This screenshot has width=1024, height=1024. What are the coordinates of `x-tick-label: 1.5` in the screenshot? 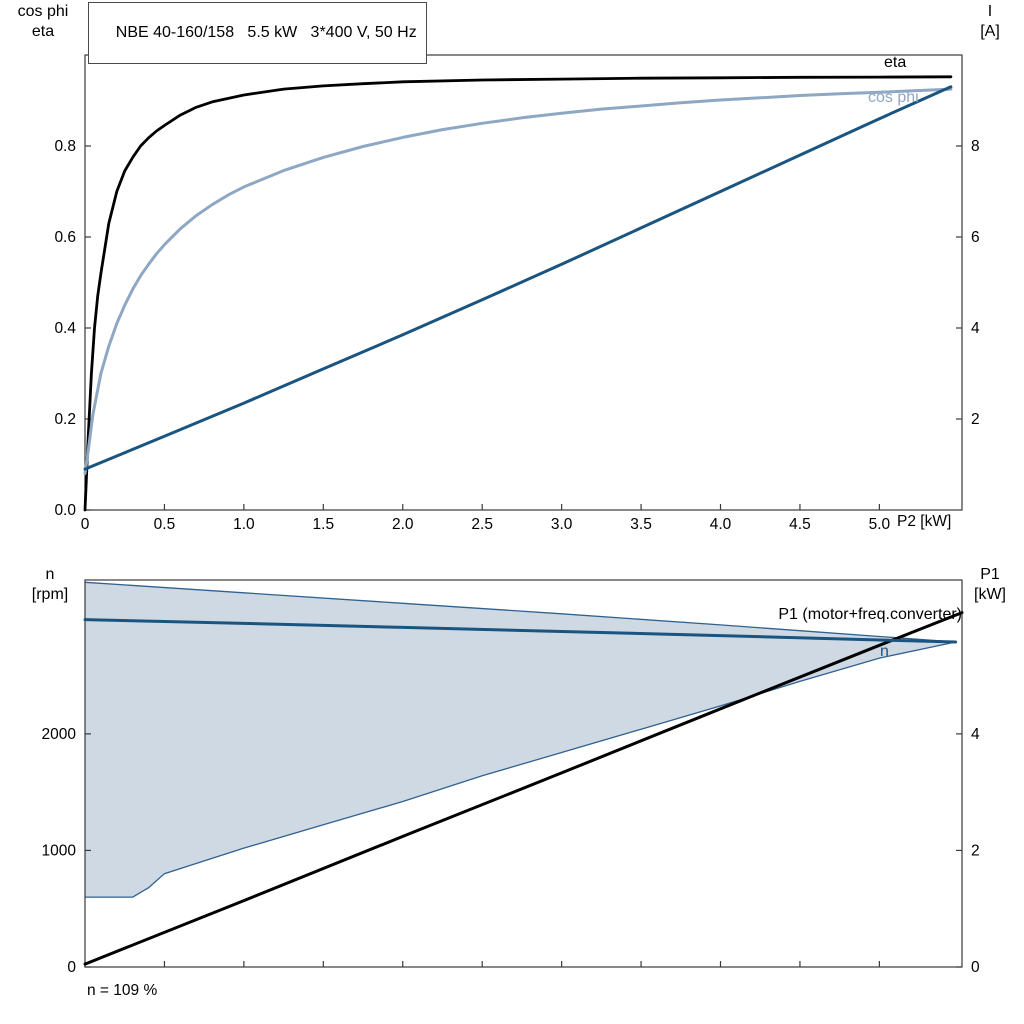 It's located at (324, 524).